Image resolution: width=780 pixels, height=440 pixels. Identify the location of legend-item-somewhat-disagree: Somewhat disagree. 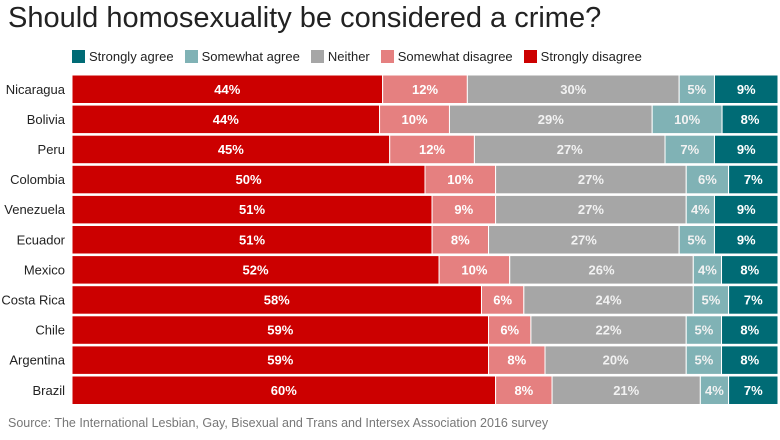
(446, 56).